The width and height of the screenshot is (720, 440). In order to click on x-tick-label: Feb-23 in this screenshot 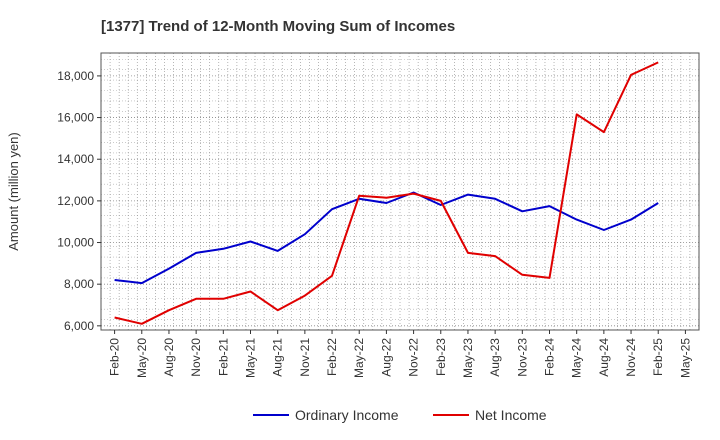, I will do `click(441, 357)`.